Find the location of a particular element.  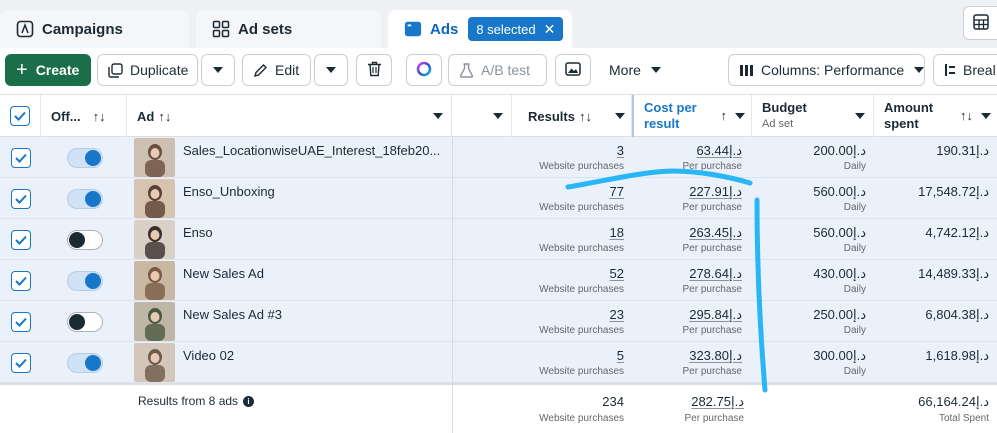

budget-value: 200.00د.إ is located at coordinates (839, 150).